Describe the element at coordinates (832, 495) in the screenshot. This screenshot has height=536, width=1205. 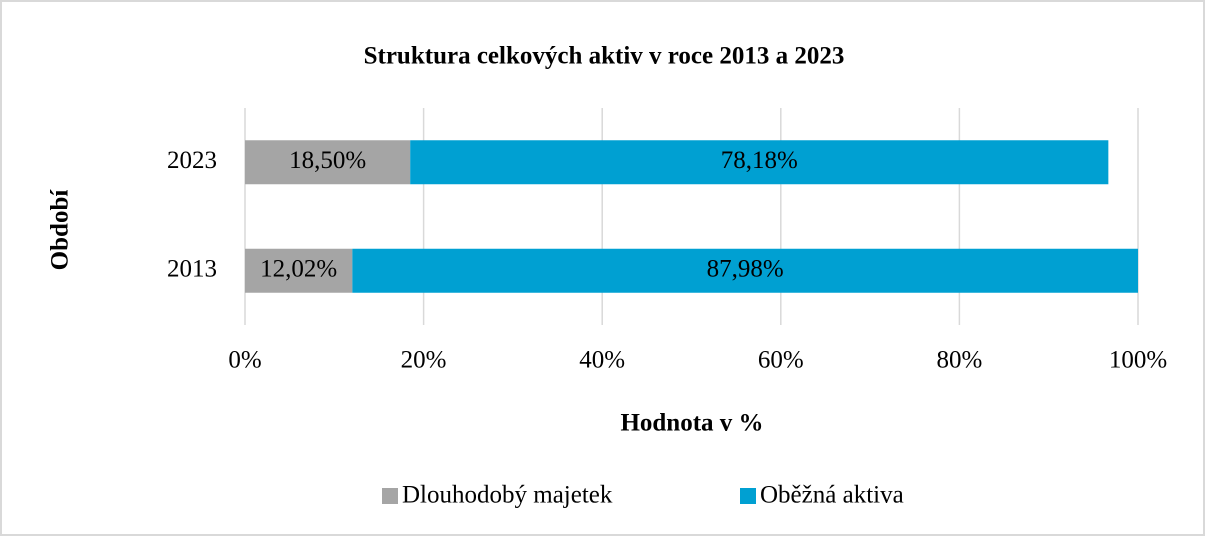
I see `legend-label: Oběžná aktiva` at that location.